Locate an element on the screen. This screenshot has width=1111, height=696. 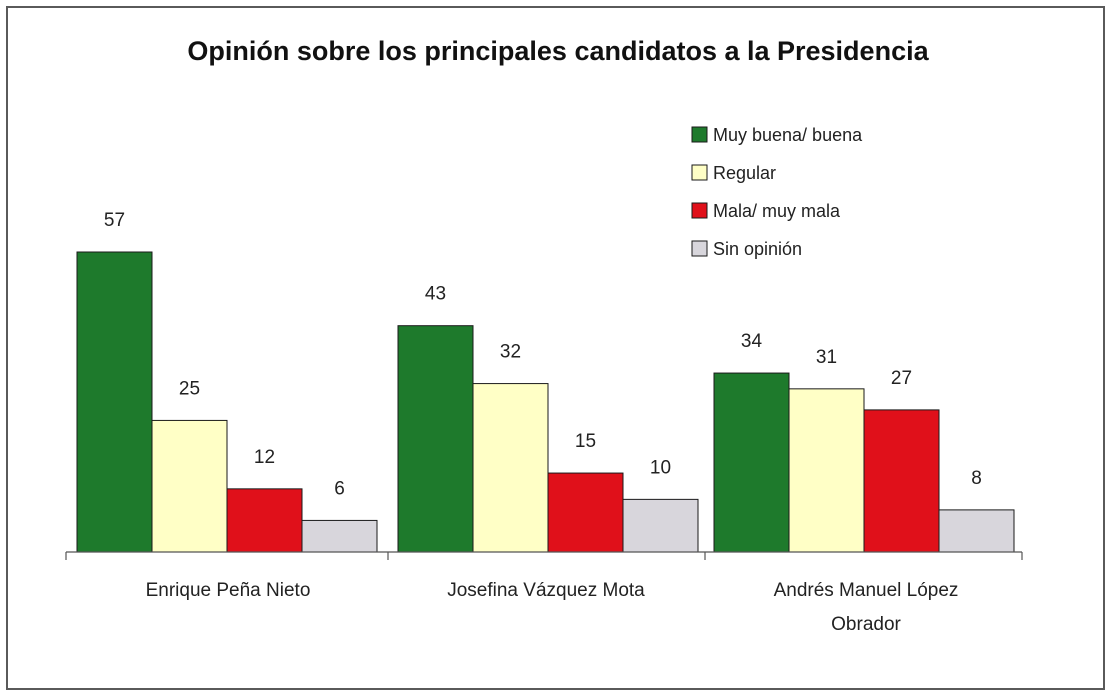
data-label: 32 is located at coordinates (510, 352).